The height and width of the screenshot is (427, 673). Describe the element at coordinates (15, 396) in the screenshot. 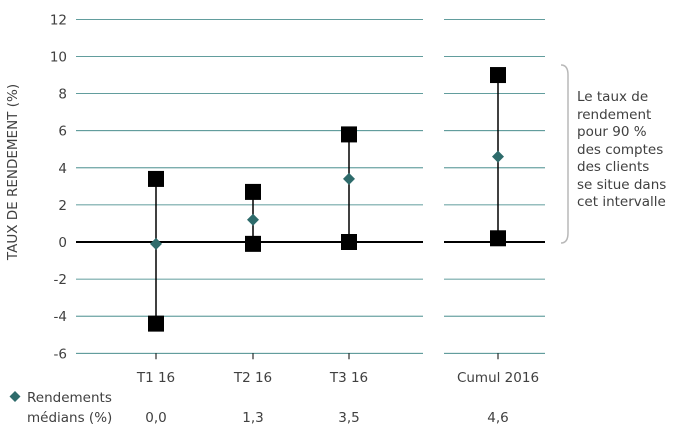

I see `legend-diamond-marker` at that location.